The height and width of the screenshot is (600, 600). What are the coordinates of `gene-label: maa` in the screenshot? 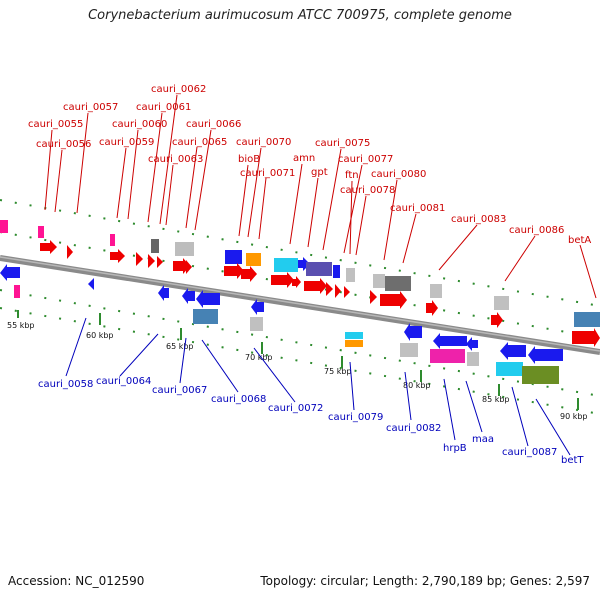 It's located at (483, 439).